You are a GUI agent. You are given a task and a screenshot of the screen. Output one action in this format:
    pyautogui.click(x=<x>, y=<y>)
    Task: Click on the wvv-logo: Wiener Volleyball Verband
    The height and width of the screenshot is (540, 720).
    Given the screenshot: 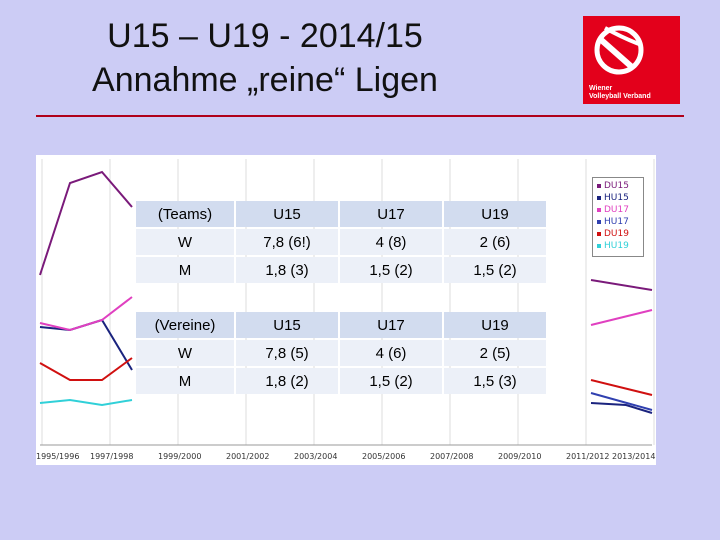 What is the action you would take?
    pyautogui.click(x=631, y=60)
    